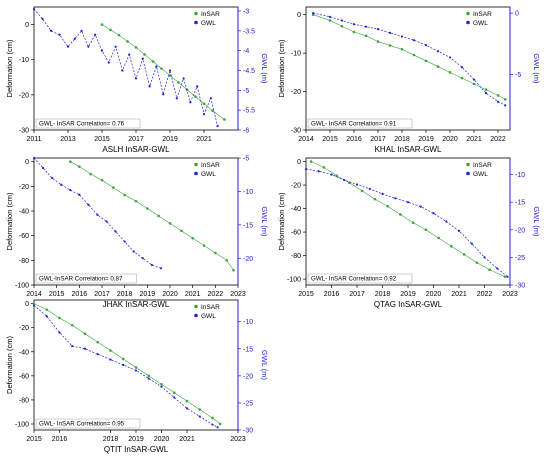  I want to click on x-tick-label: 2017, so click(102, 294).